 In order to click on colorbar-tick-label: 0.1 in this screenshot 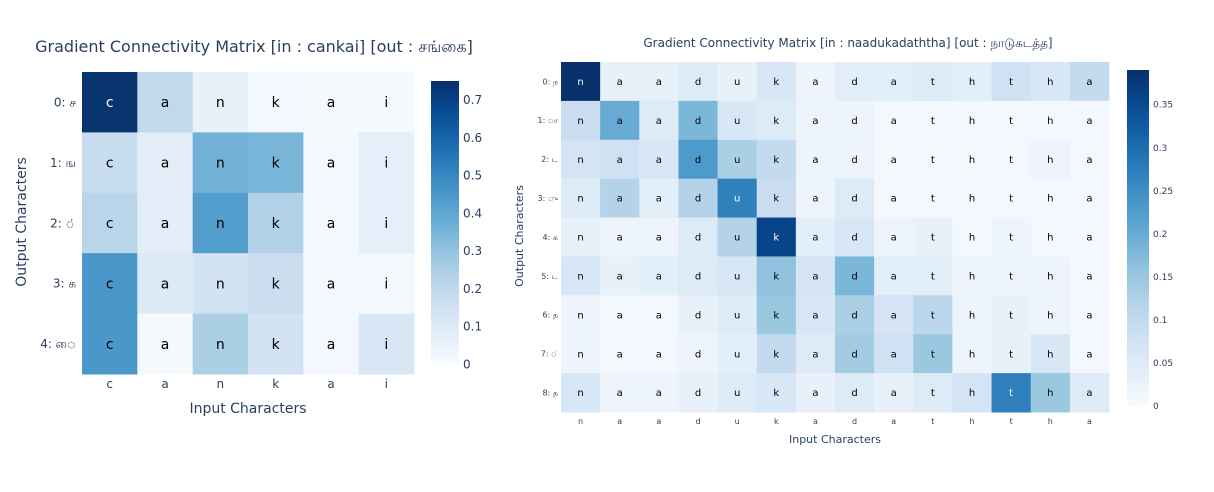, I will do `click(1160, 321)`.